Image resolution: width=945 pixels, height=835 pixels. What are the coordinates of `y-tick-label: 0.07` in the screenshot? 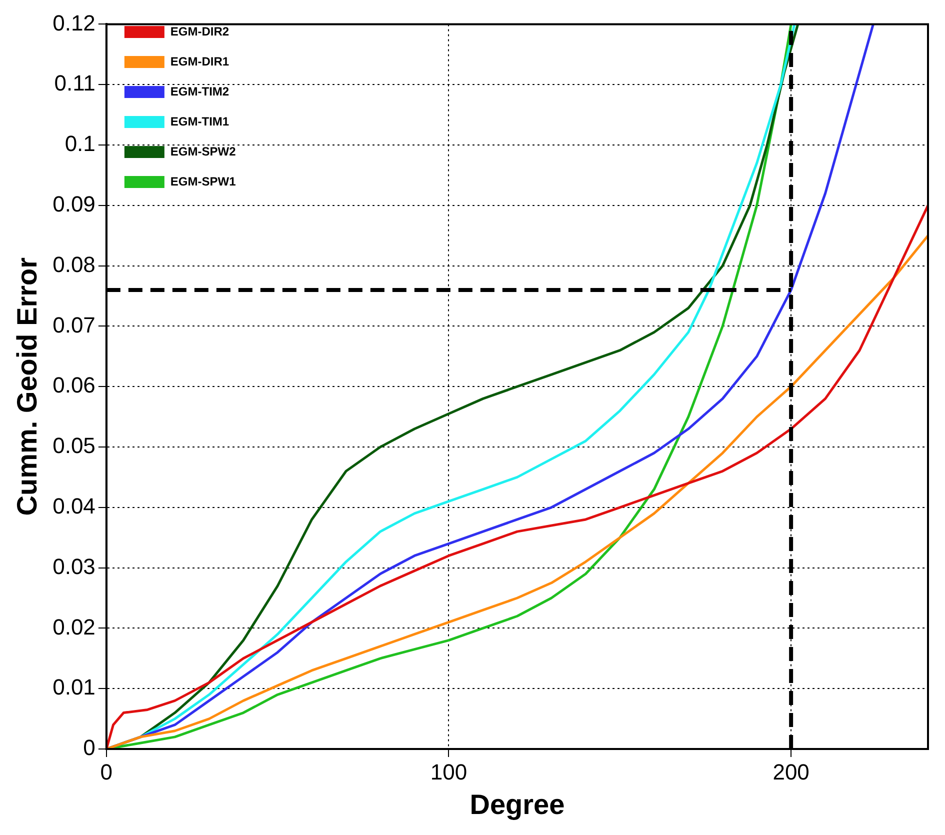 It's located at (74, 325).